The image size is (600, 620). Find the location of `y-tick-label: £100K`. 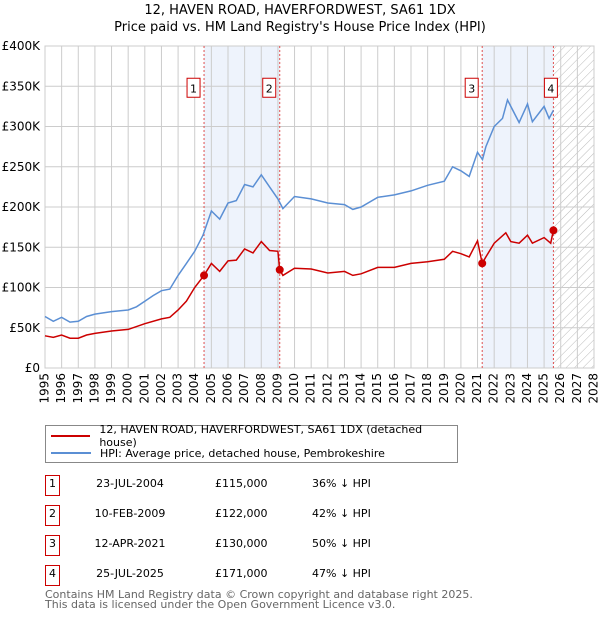

y-tick-label: £100K is located at coordinates (22, 288).